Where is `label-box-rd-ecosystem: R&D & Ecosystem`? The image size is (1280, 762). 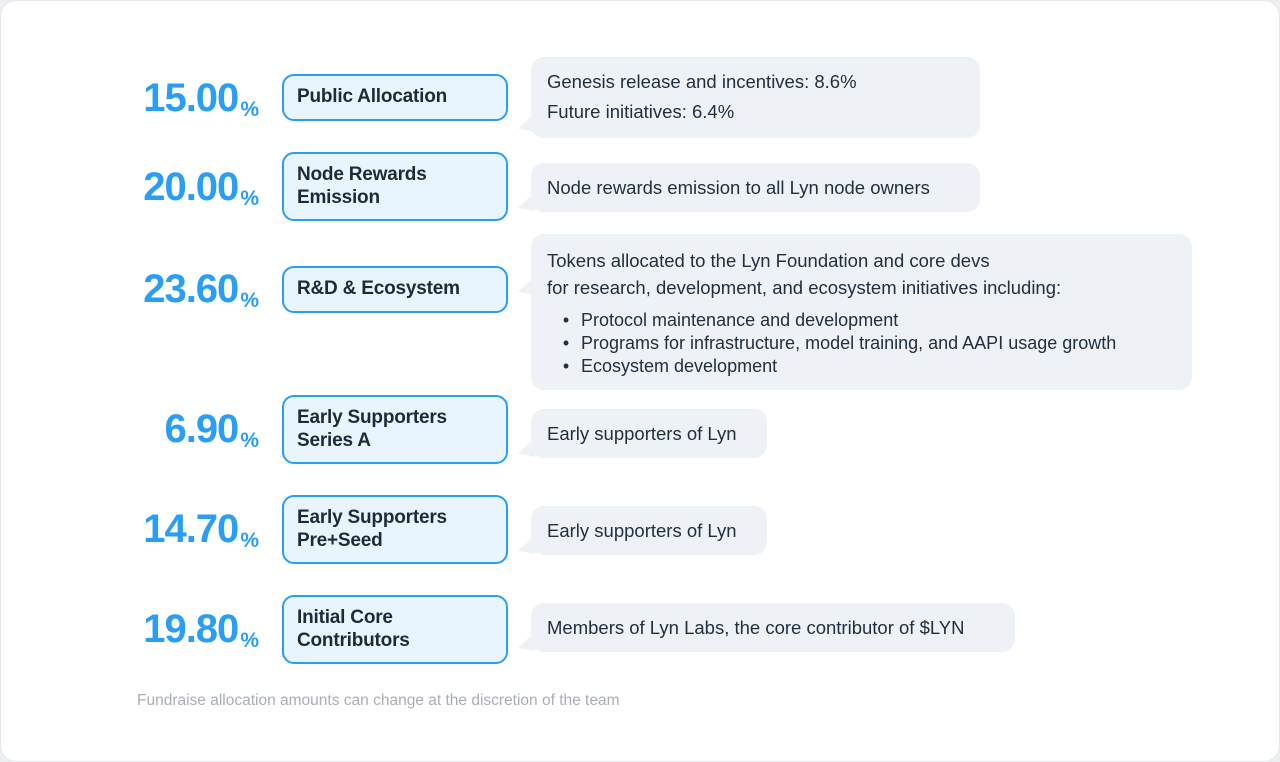
label-box-rd-ecosystem: R&D & Ecosystem is located at coordinates (395, 289).